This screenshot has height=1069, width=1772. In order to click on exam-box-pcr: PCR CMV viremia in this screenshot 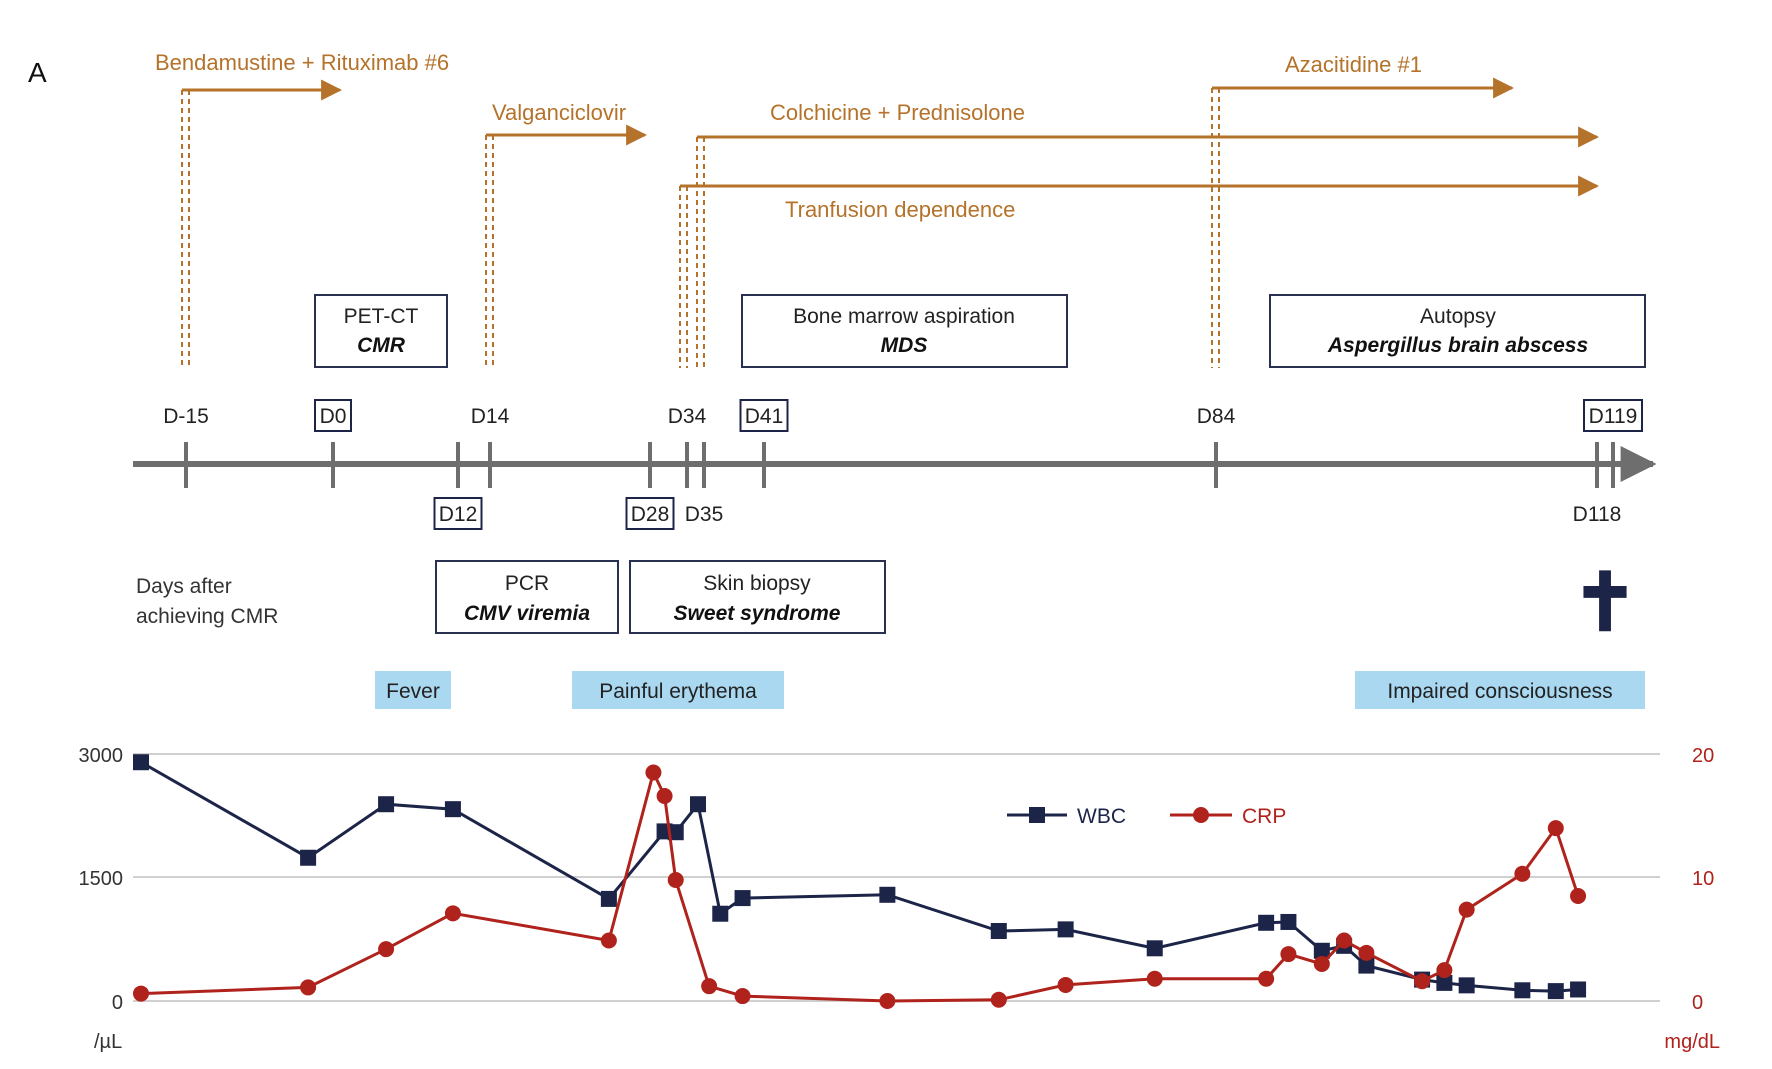, I will do `click(527, 597)`.